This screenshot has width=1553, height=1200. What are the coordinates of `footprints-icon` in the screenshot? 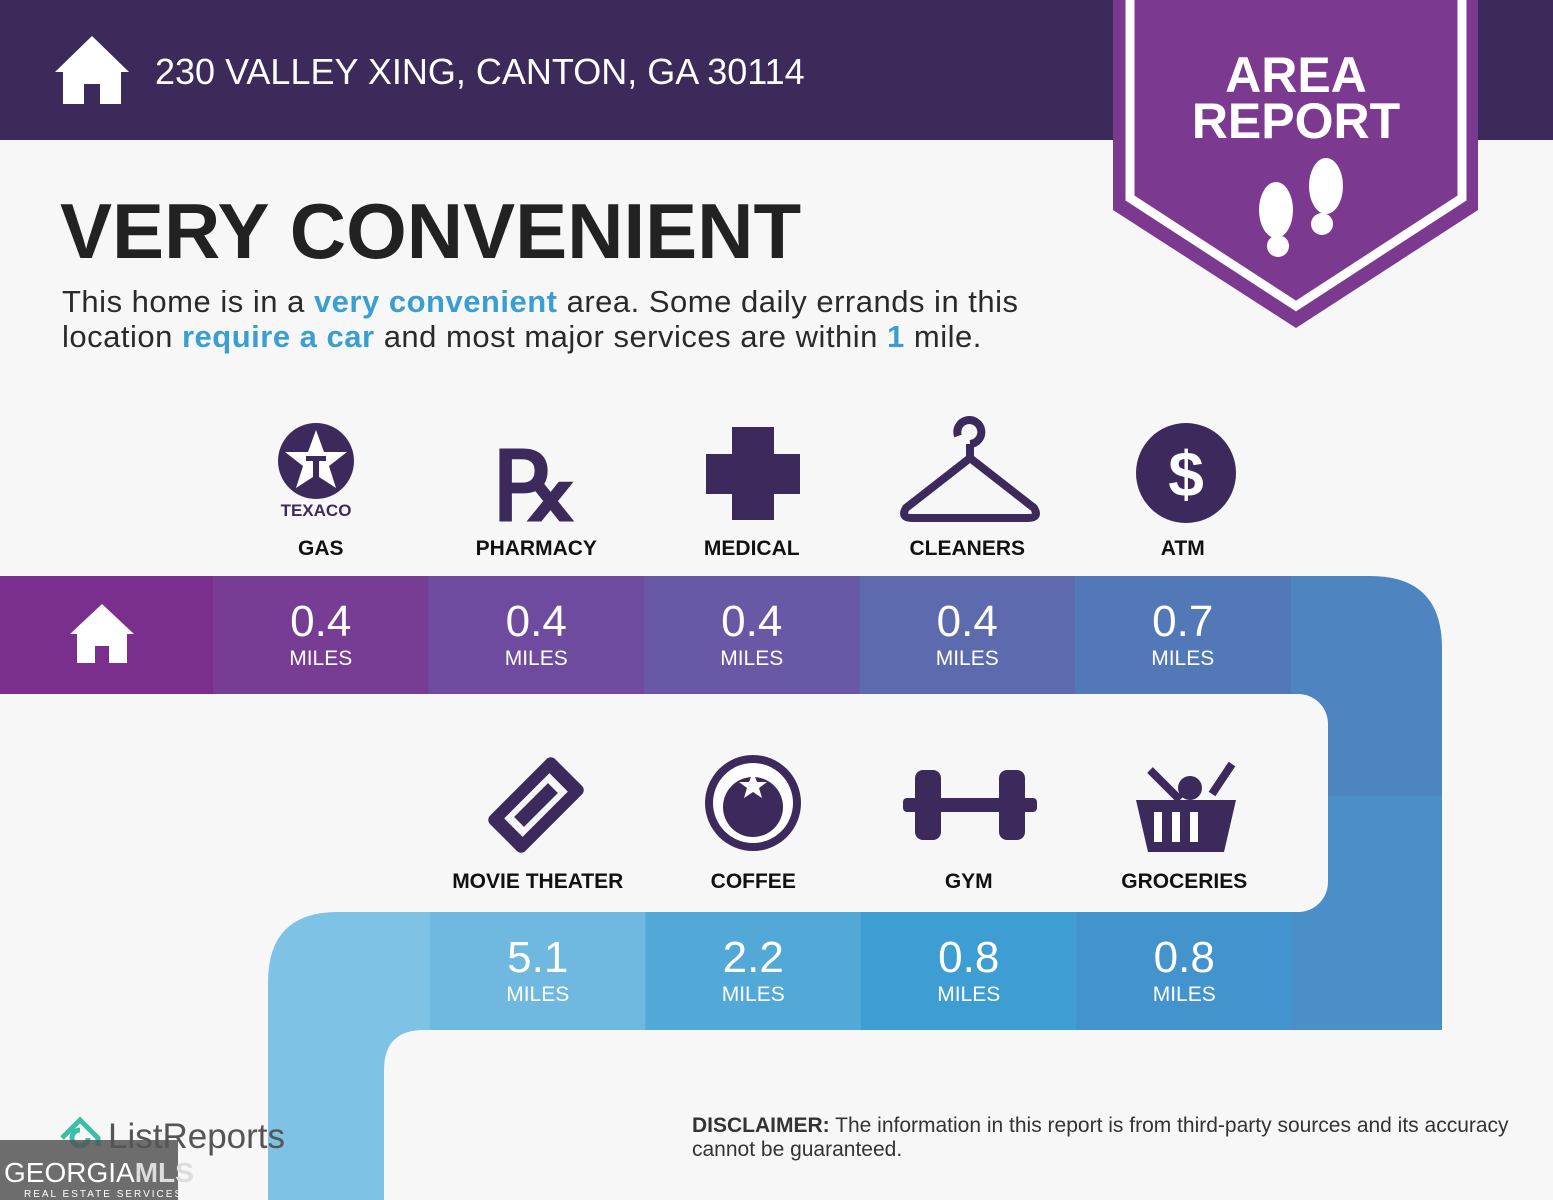 It's located at (1301, 207).